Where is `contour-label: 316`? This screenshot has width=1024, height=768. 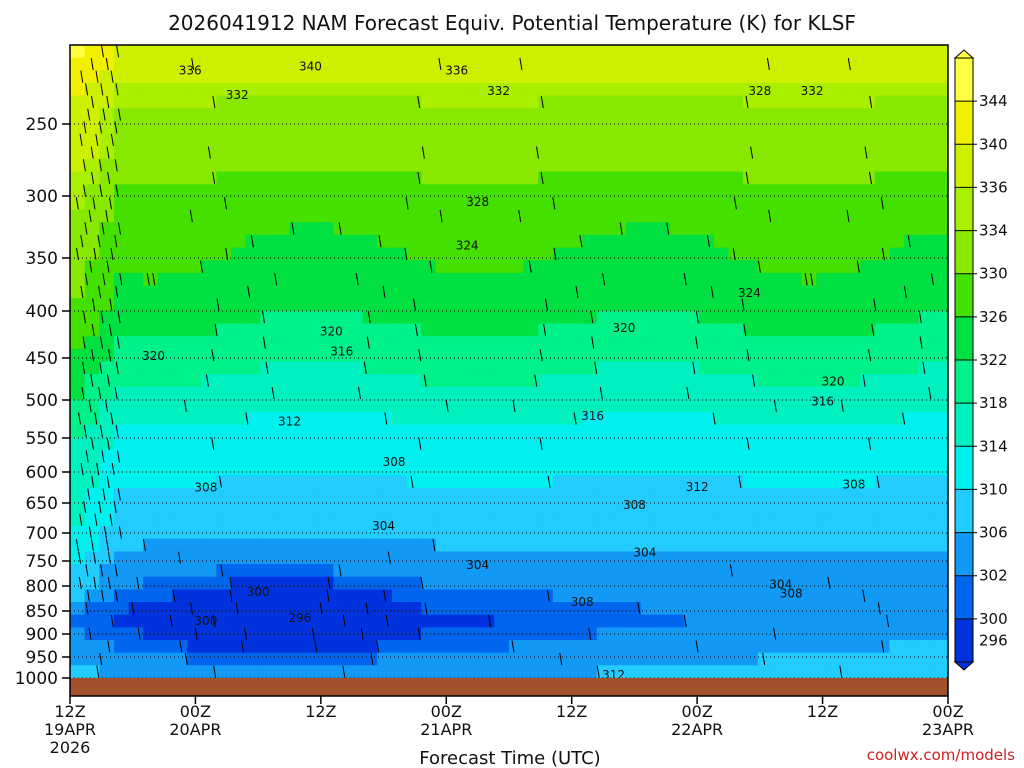
contour-label: 316 is located at coordinates (592, 416).